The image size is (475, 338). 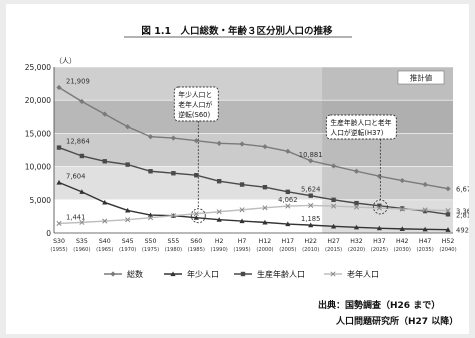 I want to click on legend-label: 年少人口, so click(x=203, y=274).